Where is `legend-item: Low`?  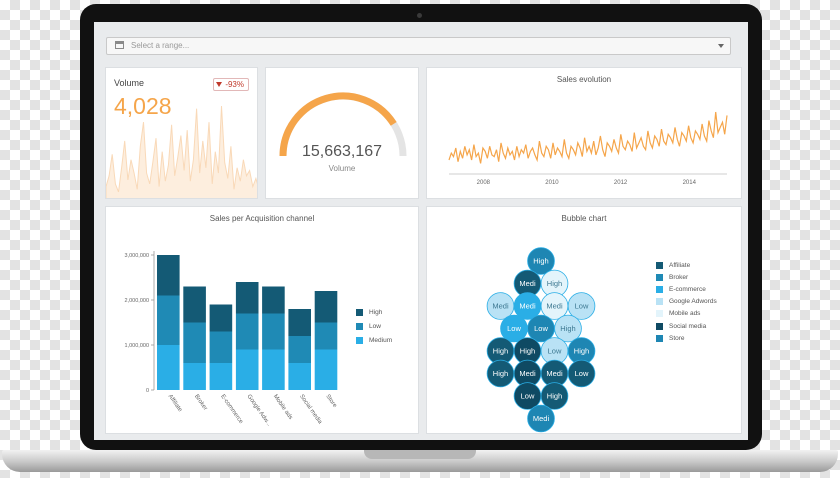 legend-item: Low is located at coordinates (374, 326).